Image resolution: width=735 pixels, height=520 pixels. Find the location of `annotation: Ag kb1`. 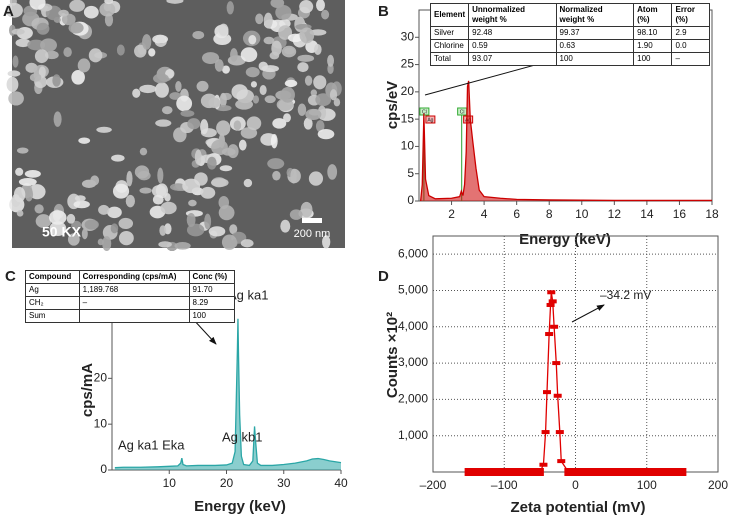

annotation: Ag kb1 is located at coordinates (242, 436).